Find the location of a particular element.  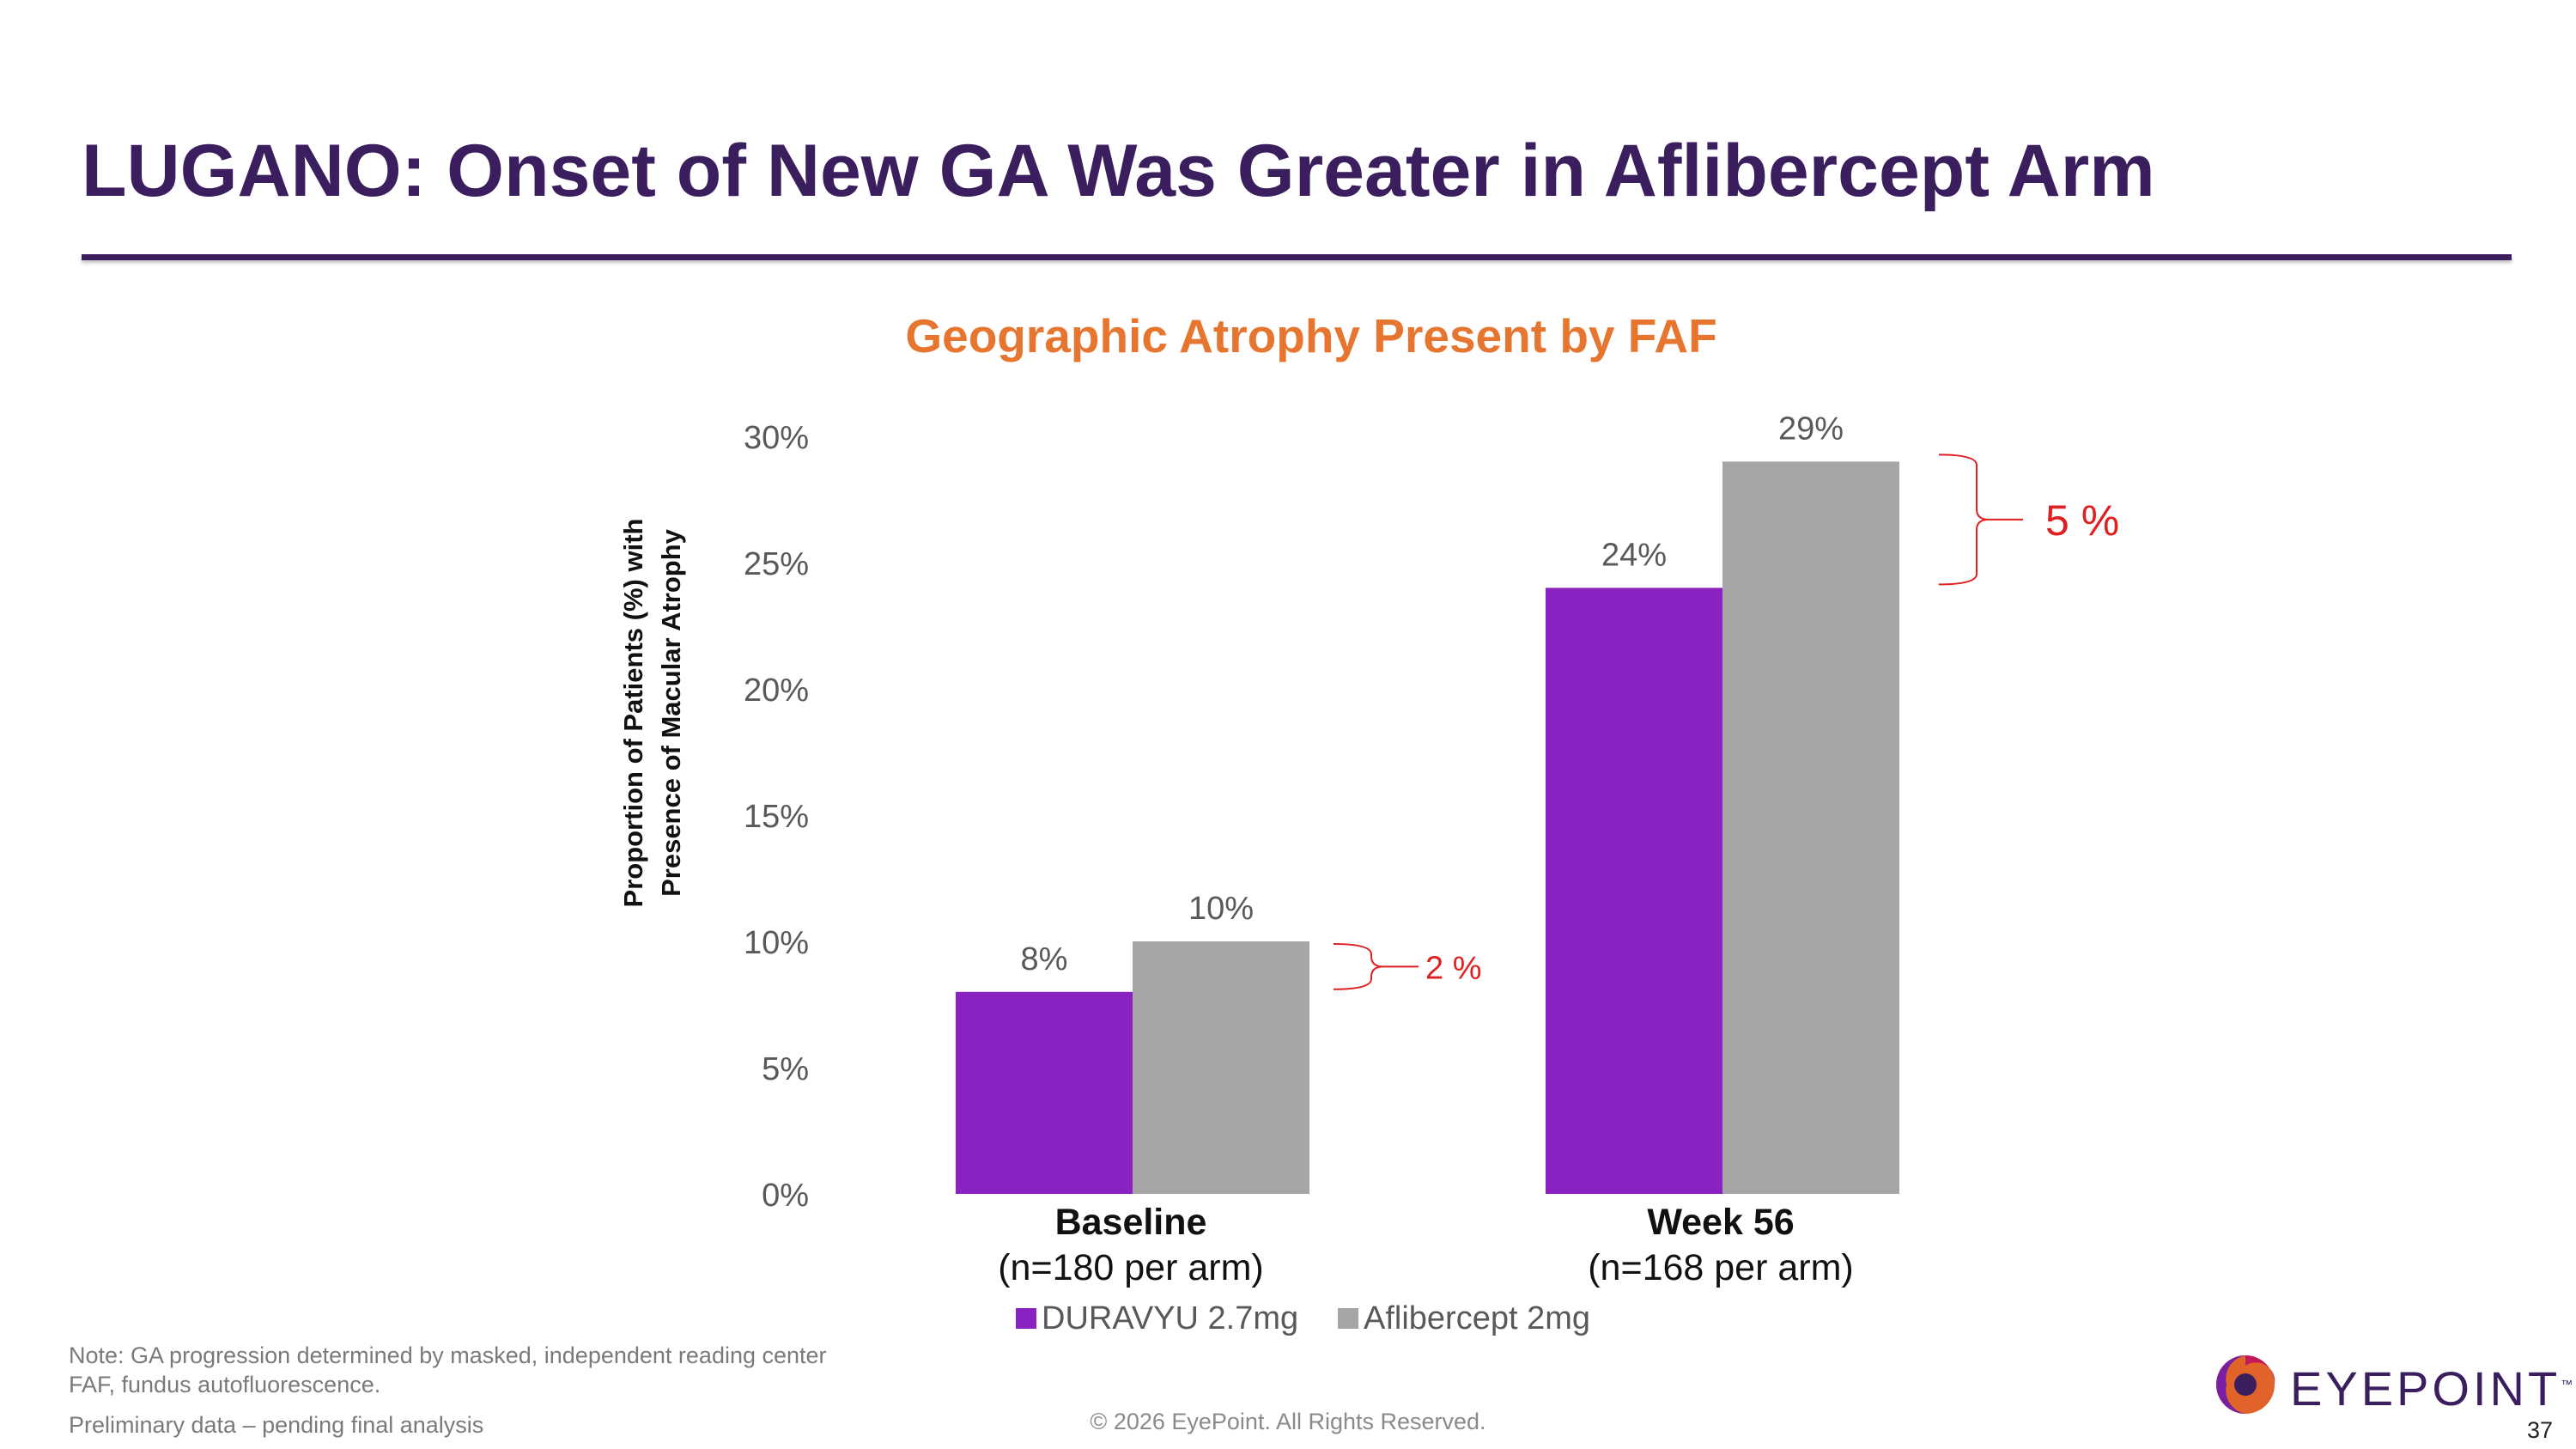

y-tick-label: 15% is located at coordinates (777, 817).